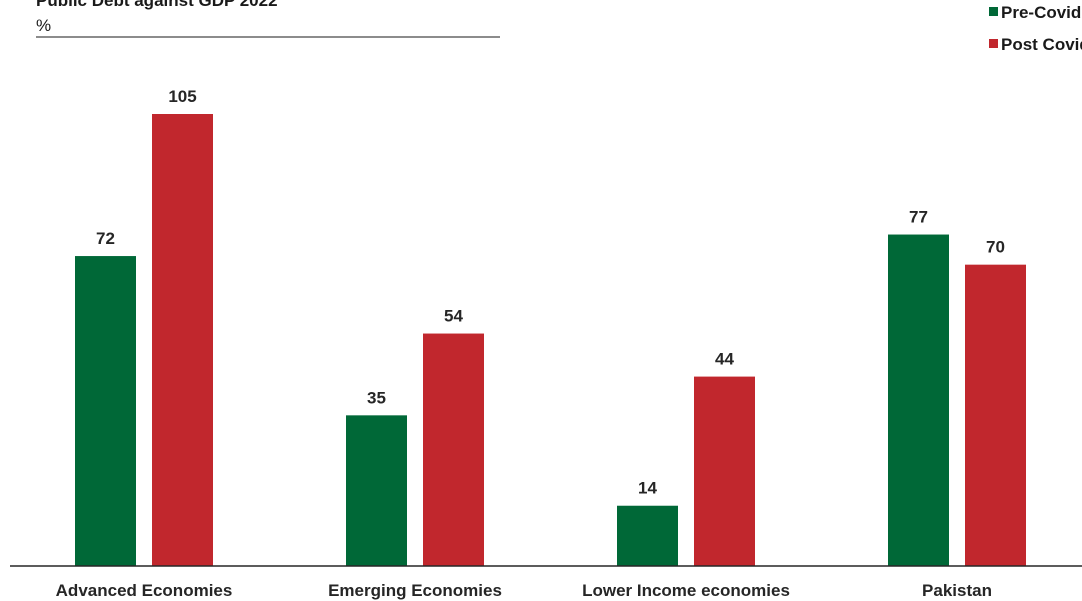  Describe the element at coordinates (993, 11) in the screenshot. I see `legend-swatch-pre-covid` at that location.